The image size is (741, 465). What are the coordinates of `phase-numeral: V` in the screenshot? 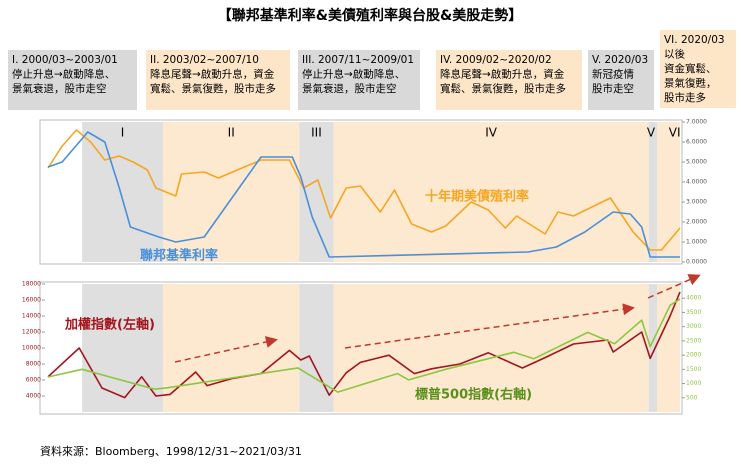 It's located at (651, 133).